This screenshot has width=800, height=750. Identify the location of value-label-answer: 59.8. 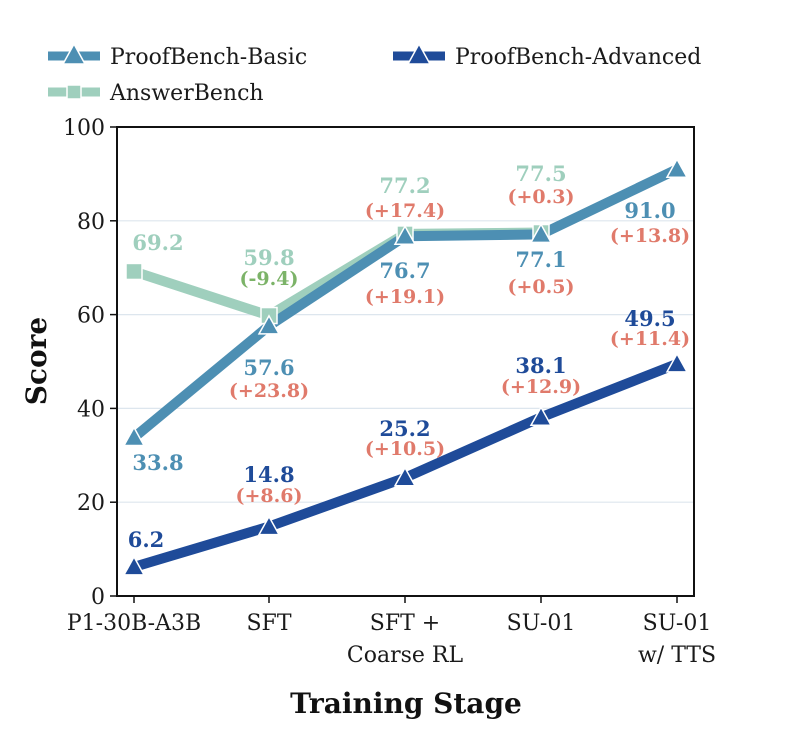
(268, 257).